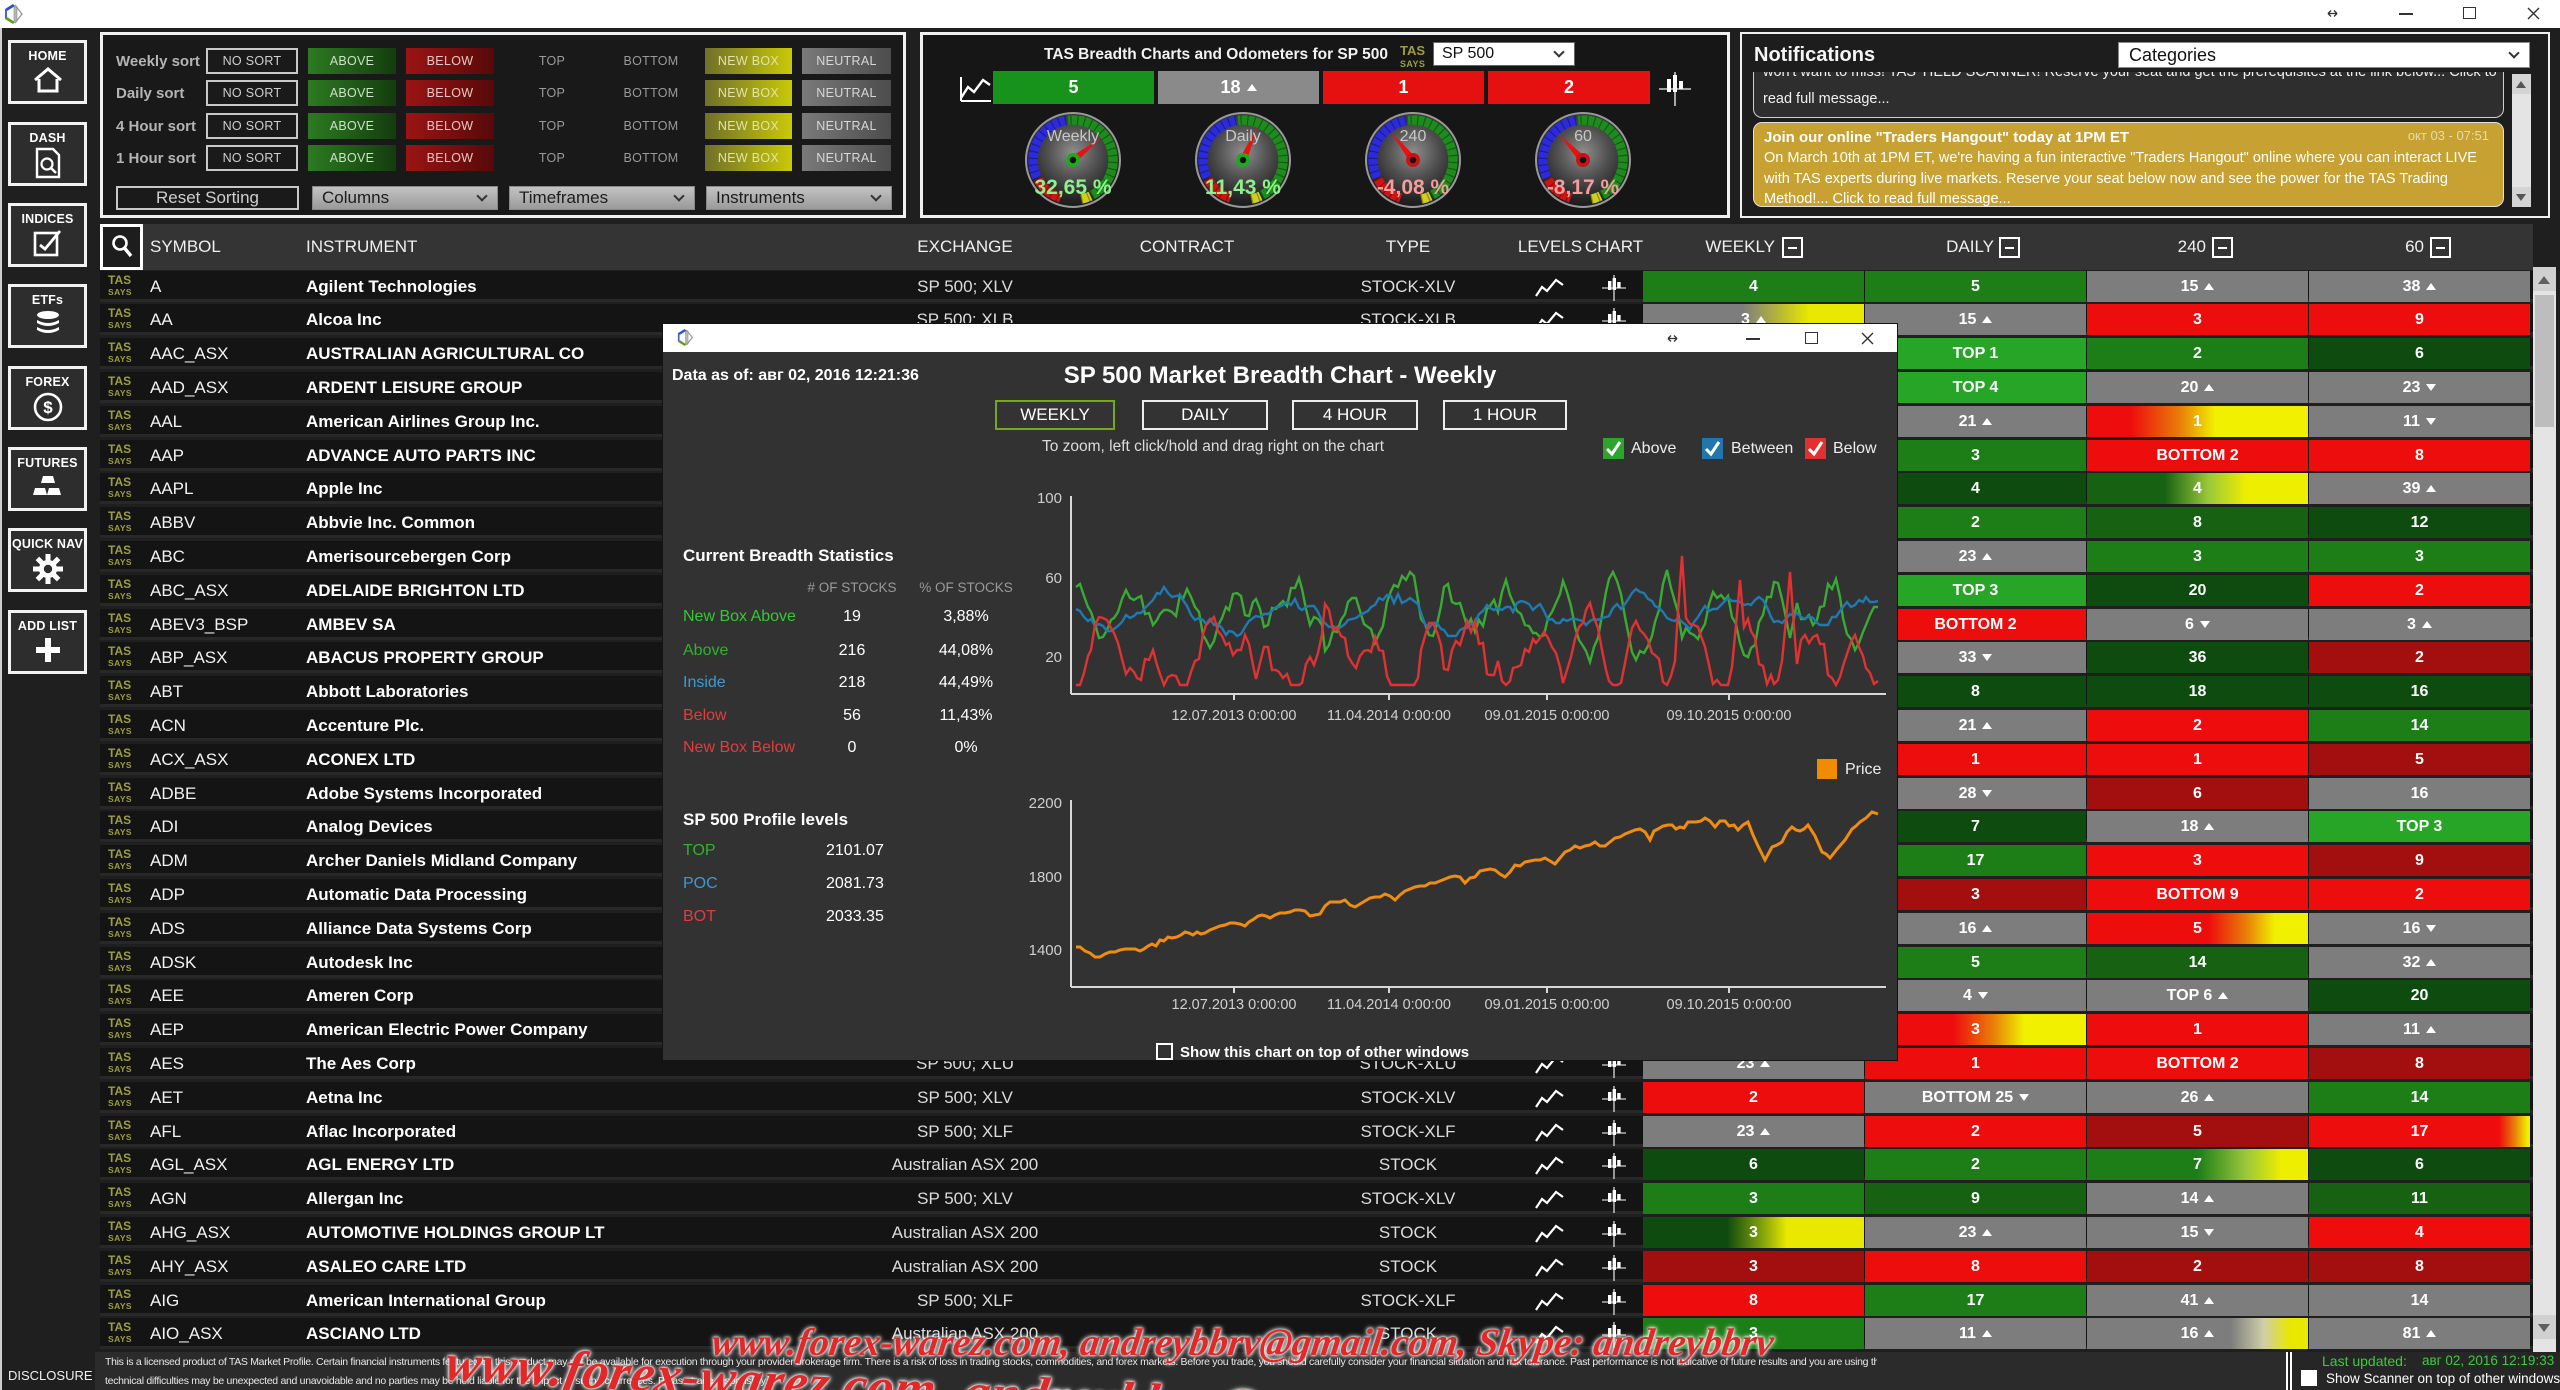 The height and width of the screenshot is (1390, 2560). I want to click on svg-text: -4,08 %, so click(1413, 187).